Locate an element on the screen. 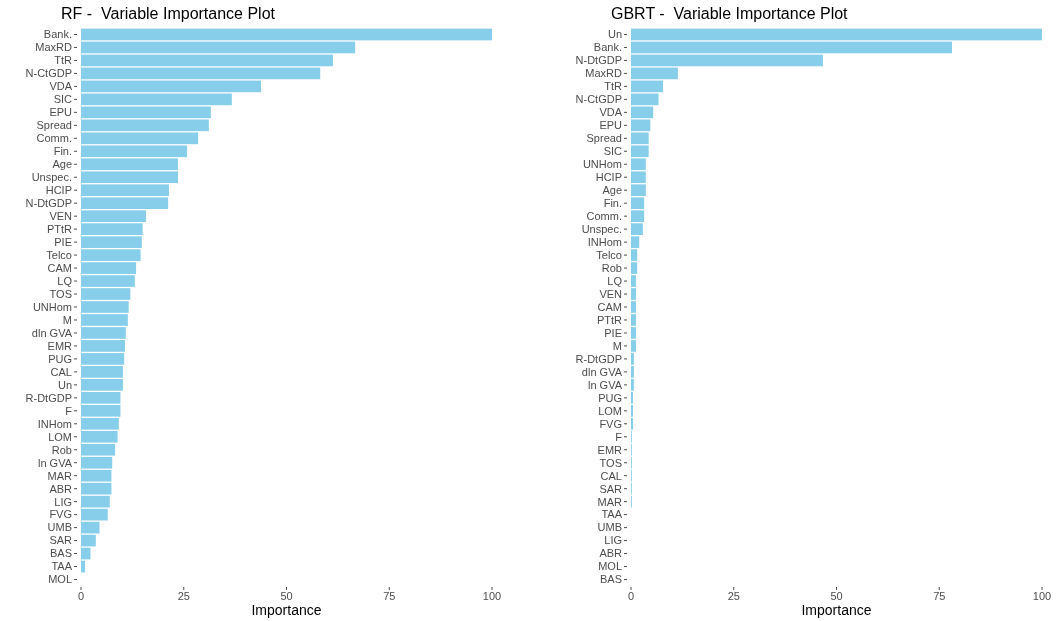 Image resolution: width=1057 pixels, height=621 pixels. y-tick-label: PUG is located at coordinates (610, 397).